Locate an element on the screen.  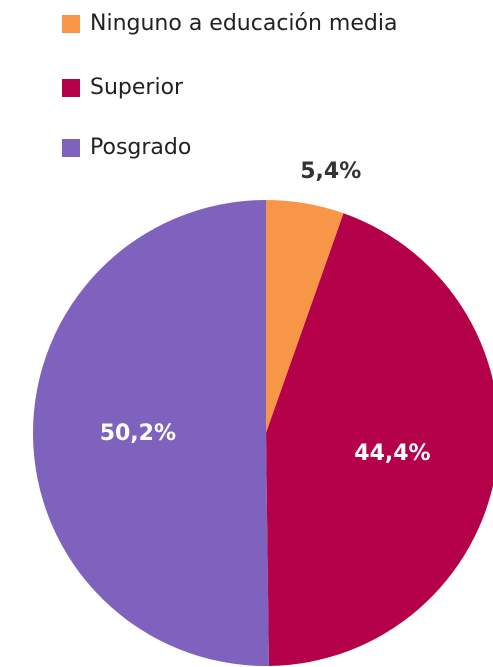
slice-label: 44,4% is located at coordinates (392, 453).